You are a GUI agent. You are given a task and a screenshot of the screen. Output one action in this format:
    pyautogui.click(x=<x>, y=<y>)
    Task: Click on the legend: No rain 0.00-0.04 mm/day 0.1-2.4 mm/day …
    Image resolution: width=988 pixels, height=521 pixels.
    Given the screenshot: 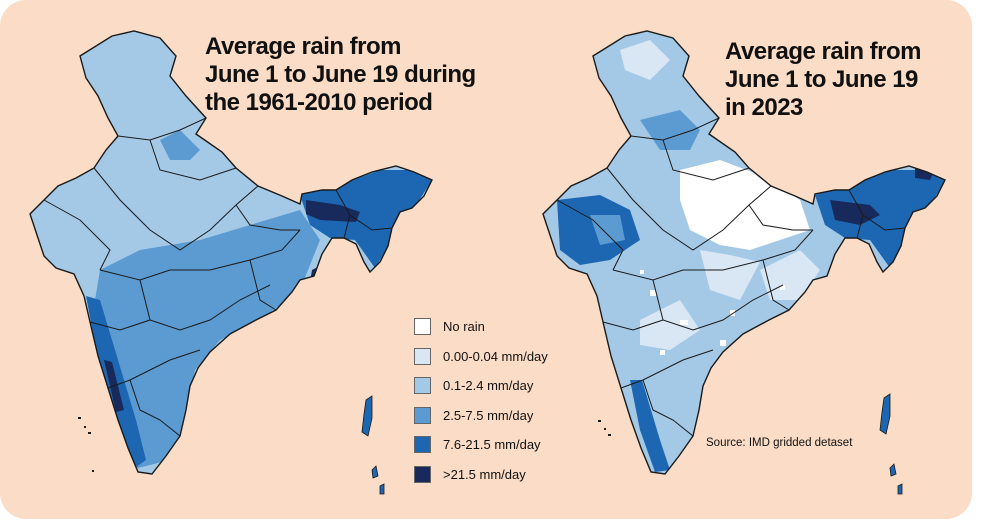 What is the action you would take?
    pyautogui.click(x=514, y=400)
    